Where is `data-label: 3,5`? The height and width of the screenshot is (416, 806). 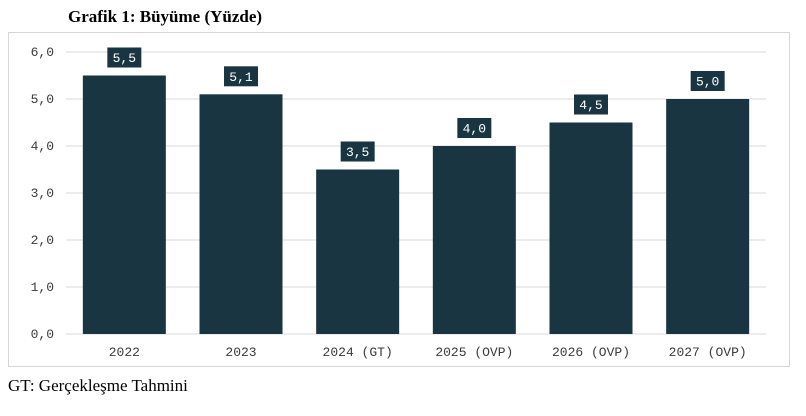
data-label: 3,5 is located at coordinates (357, 152).